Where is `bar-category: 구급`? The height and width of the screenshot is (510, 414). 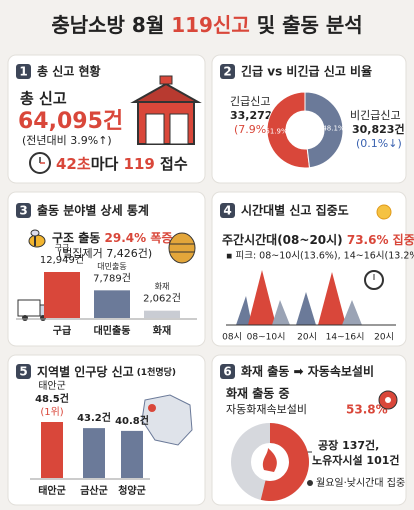
bar-category: 구급 is located at coordinates (62, 248).